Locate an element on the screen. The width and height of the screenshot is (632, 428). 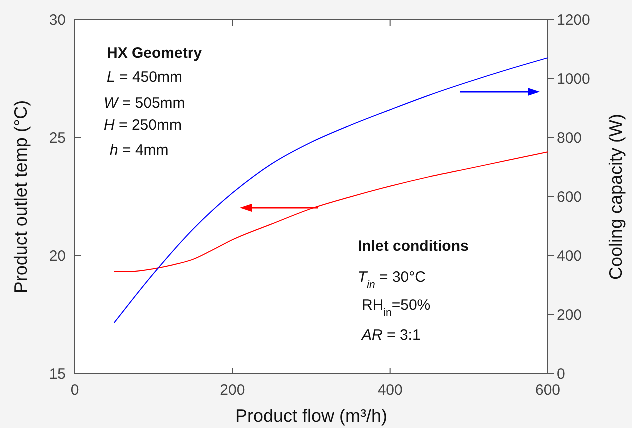
annotation: Inlet conditions is located at coordinates (413, 246).